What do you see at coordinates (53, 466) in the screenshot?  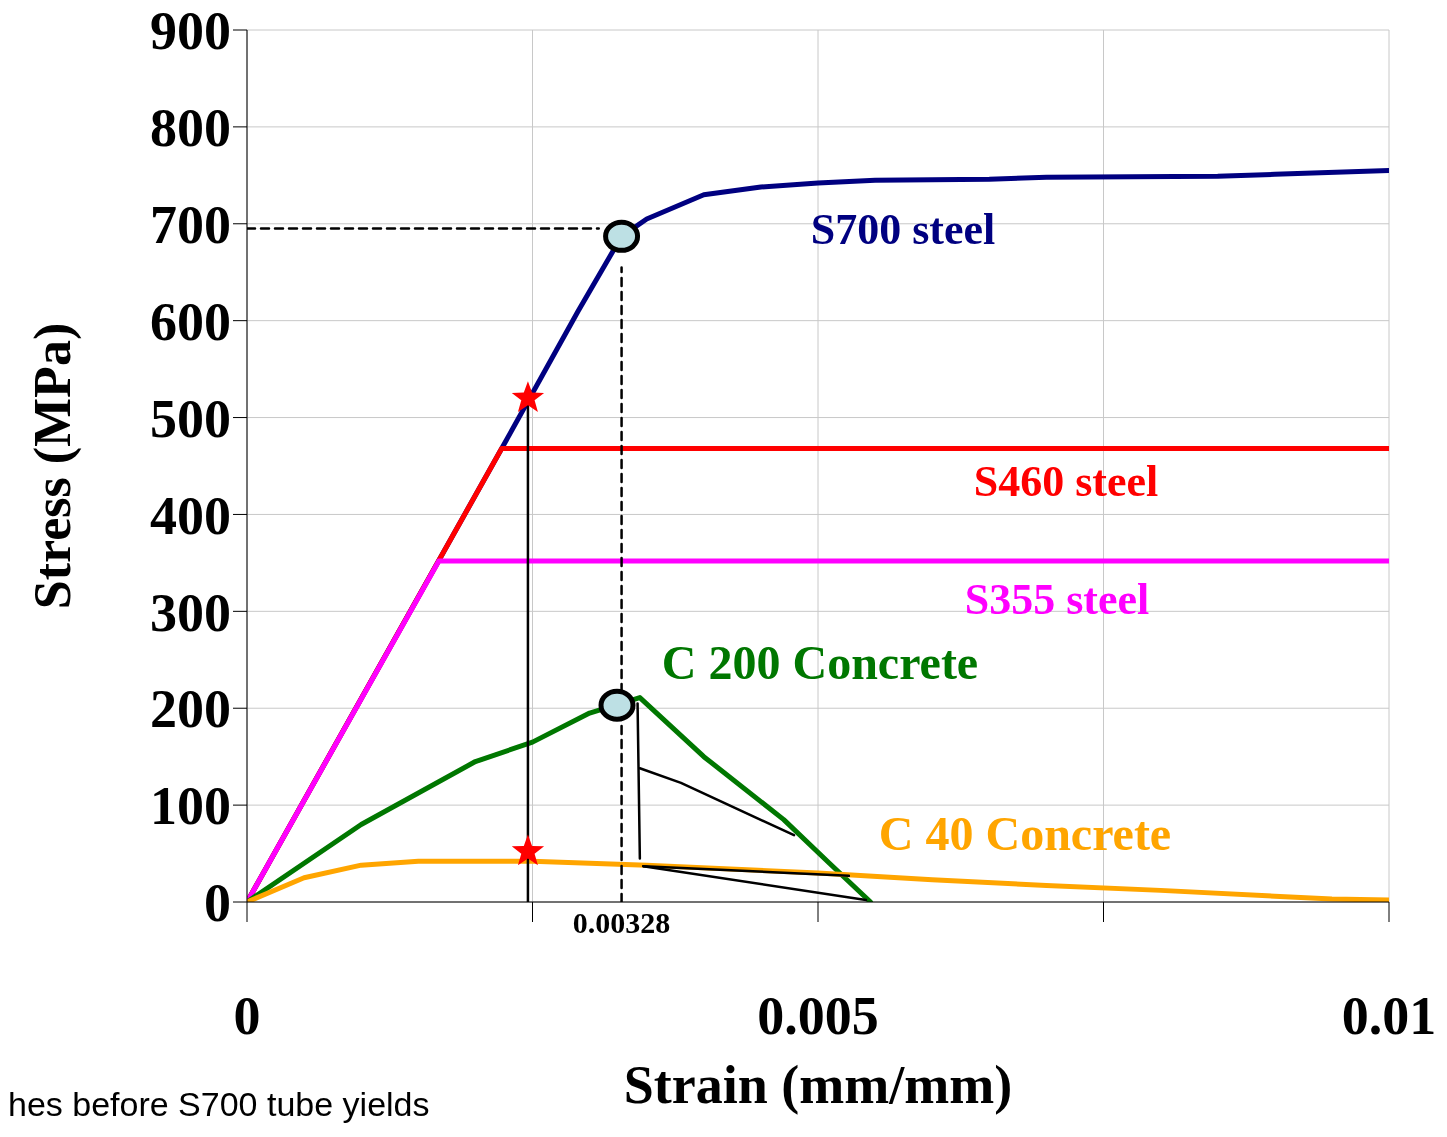 I see `y-axis-title: Stress (MPa)` at bounding box center [53, 466].